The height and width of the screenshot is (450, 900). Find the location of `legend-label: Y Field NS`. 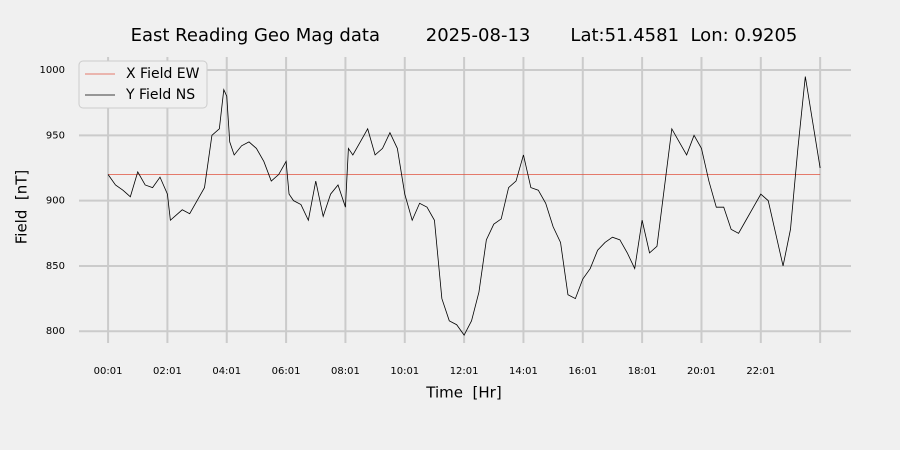

legend-label: Y Field NS is located at coordinates (160, 95).